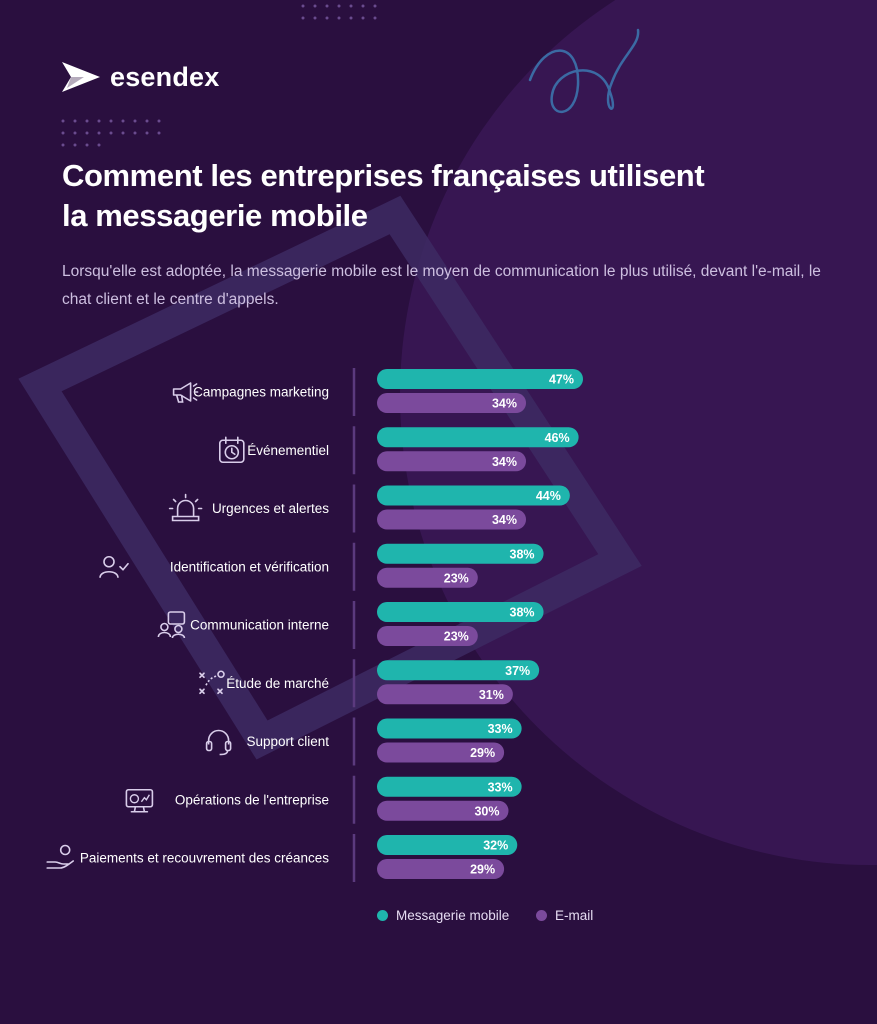 This screenshot has width=877, height=1024. What do you see at coordinates (350, 625) in the screenshot?
I see `category-group: Communication interne 38% 23%` at bounding box center [350, 625].